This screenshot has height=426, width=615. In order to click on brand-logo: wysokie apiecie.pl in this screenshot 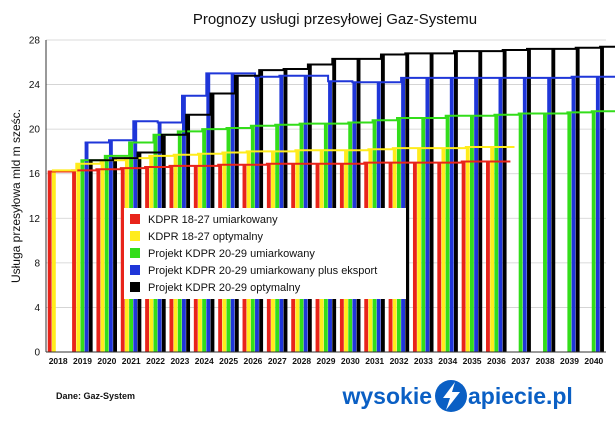, I will do `click(457, 396)`.